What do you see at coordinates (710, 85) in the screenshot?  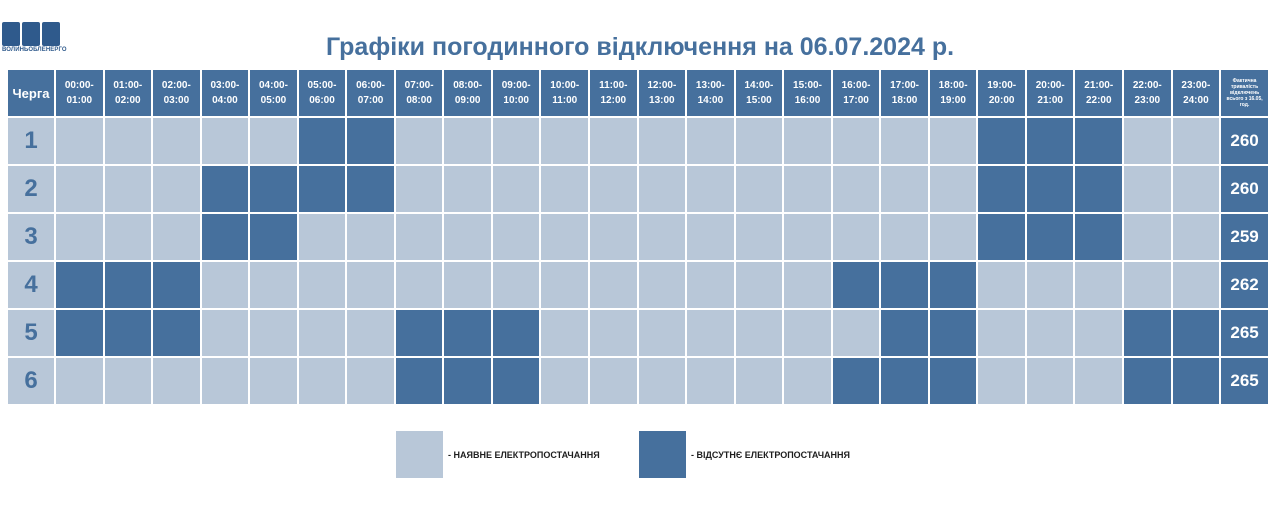 I see `hour-from: 13:00-` at bounding box center [710, 85].